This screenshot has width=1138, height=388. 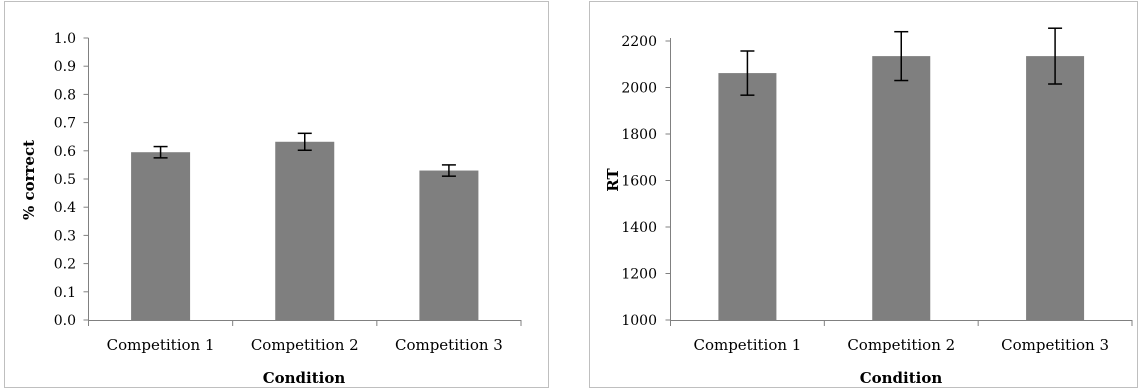 I want to click on right-ytick-label: 1400, so click(x=639, y=228).